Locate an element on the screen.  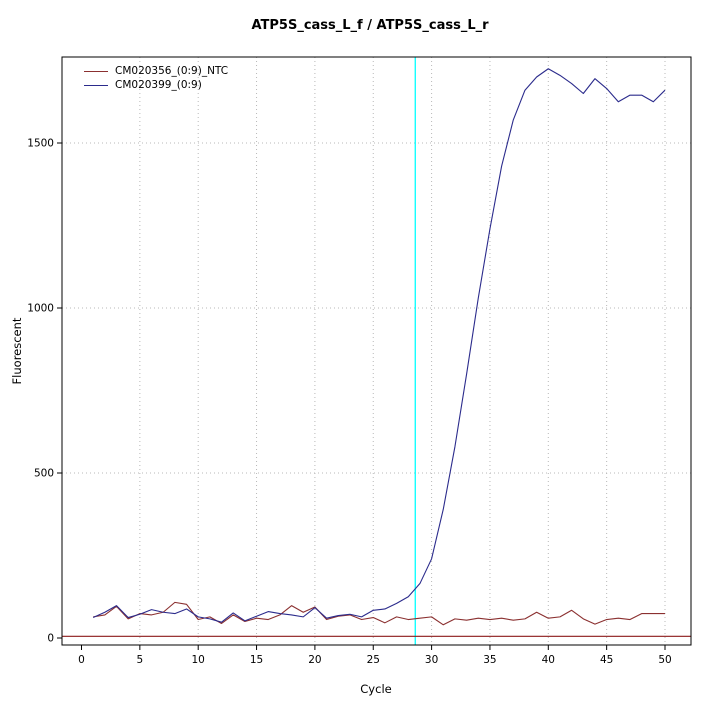
series-line-ntc is located at coordinates (379, 613).